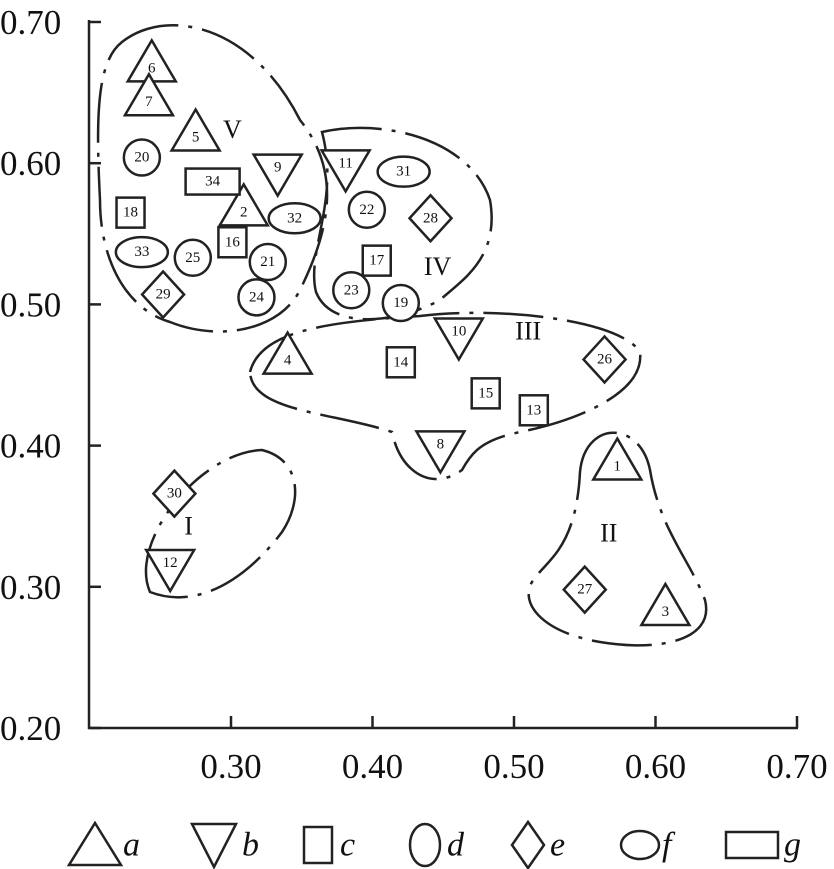  I want to click on cluster-label: II, so click(608, 533).